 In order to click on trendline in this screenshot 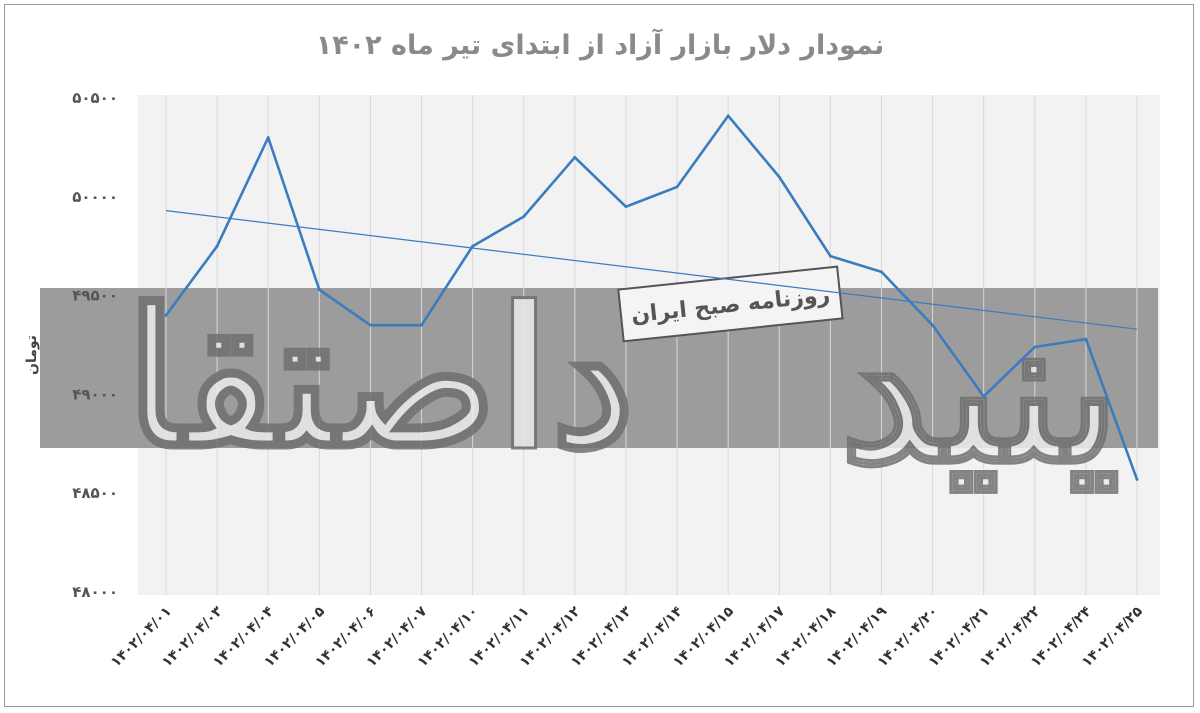, I will do `click(651, 270)`.